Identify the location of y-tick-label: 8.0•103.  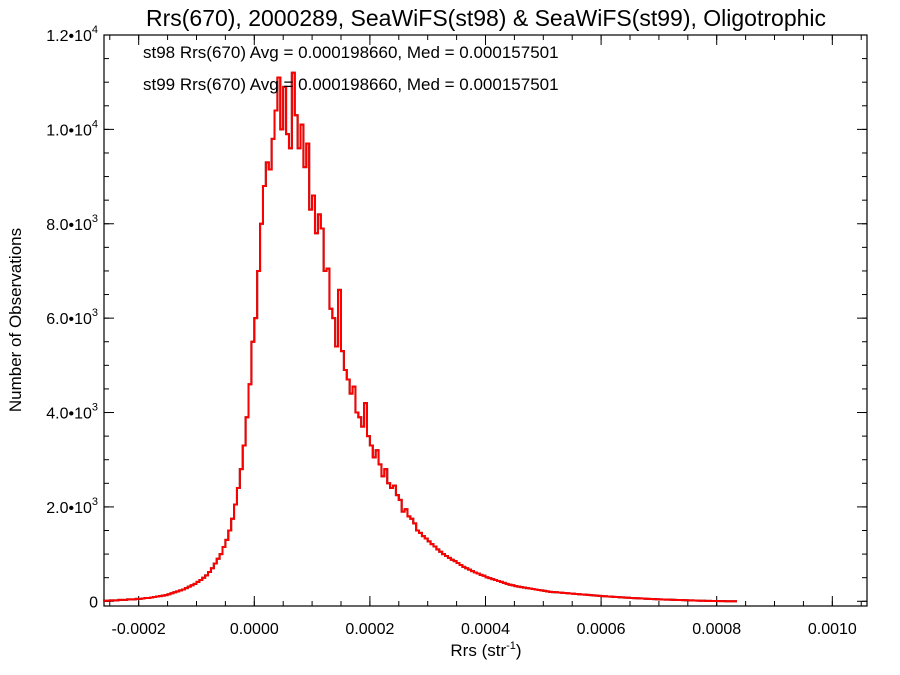
(72, 223).